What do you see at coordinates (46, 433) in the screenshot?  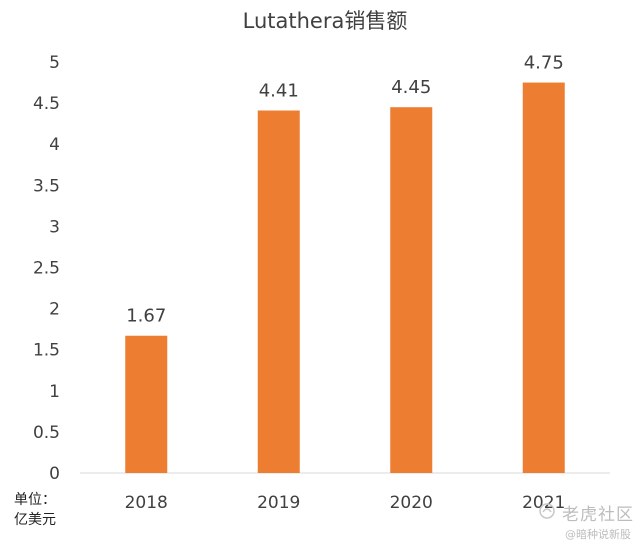 I see `y-tick-label: 0.5` at bounding box center [46, 433].